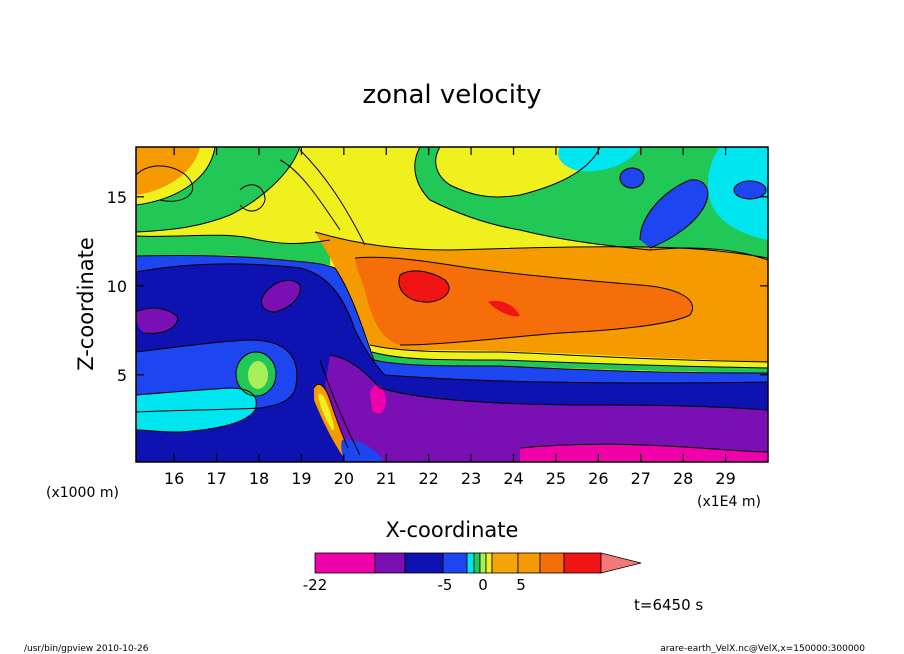 The image size is (904, 654). Describe the element at coordinates (361, 450) in the screenshot. I see `field-plume-blue` at that location.